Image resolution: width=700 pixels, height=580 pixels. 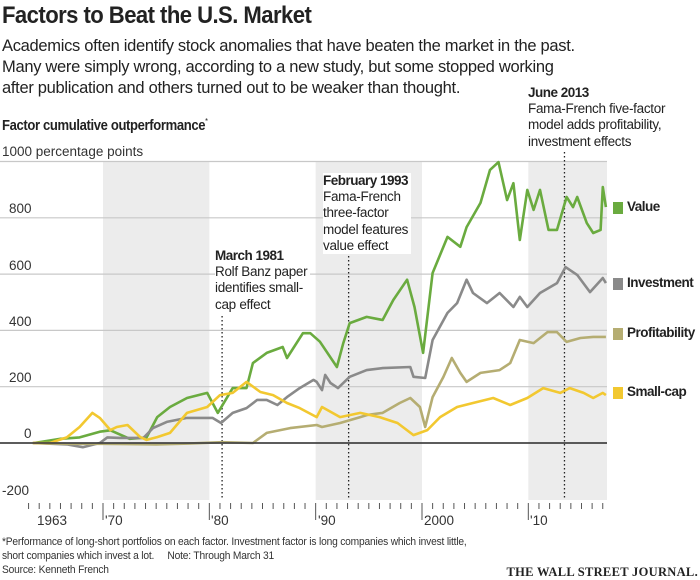 What do you see at coordinates (28, 433) in the screenshot?
I see `y-tick-label: 0` at bounding box center [28, 433].